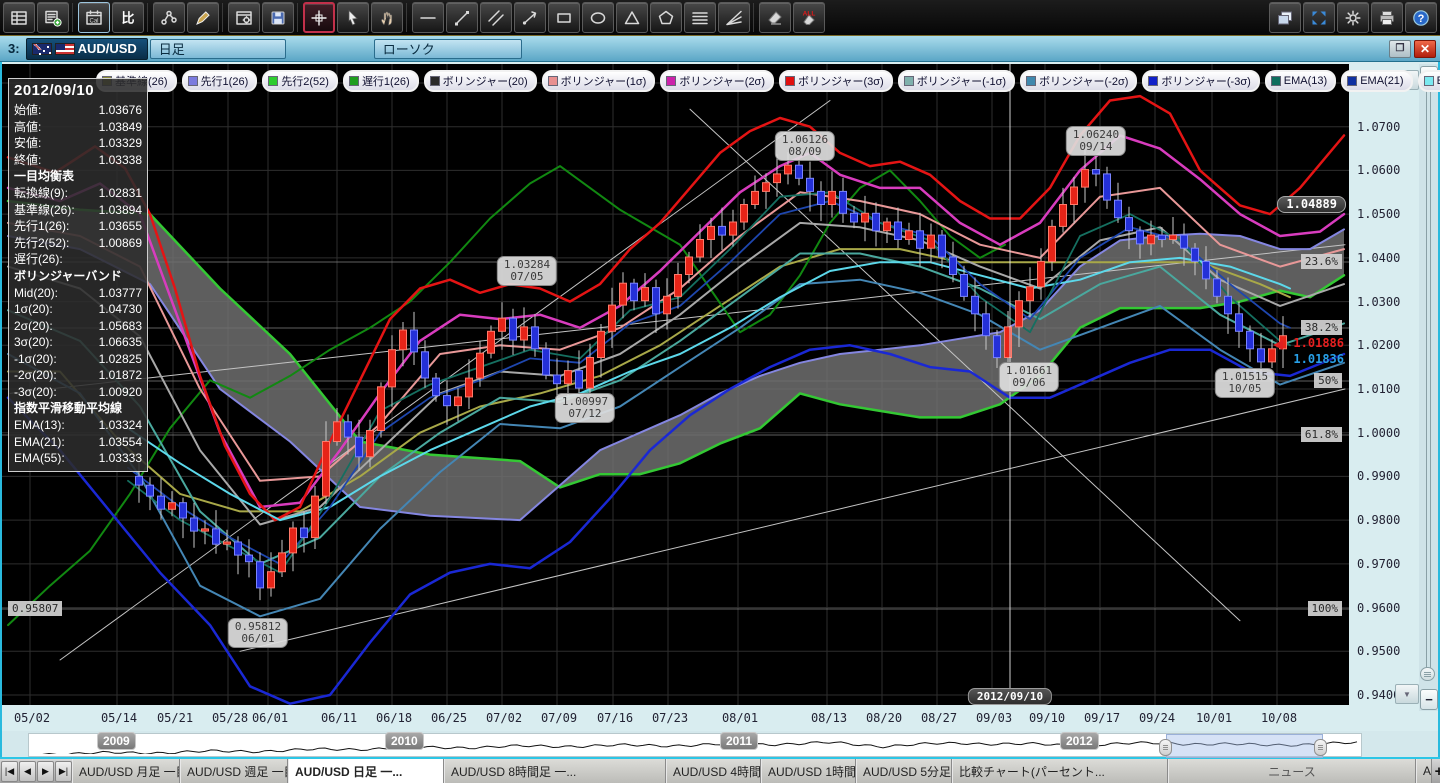  I want to click on date-tick-label: 09/03, so click(994, 718).